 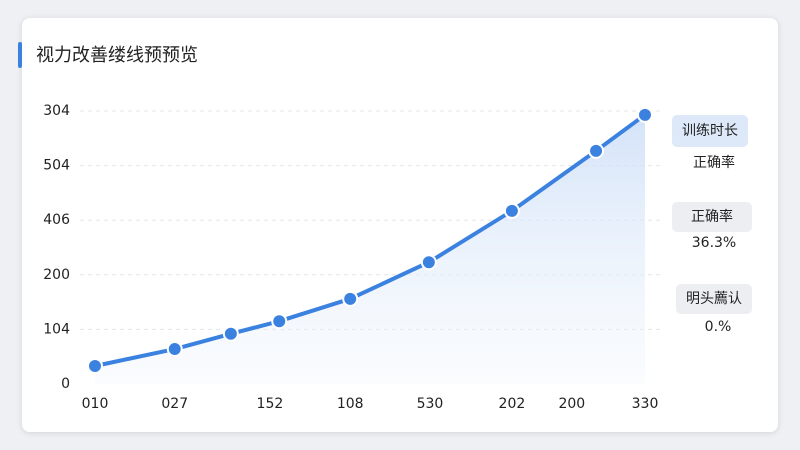 I want to click on y-tick-label: 406, so click(x=56, y=220).